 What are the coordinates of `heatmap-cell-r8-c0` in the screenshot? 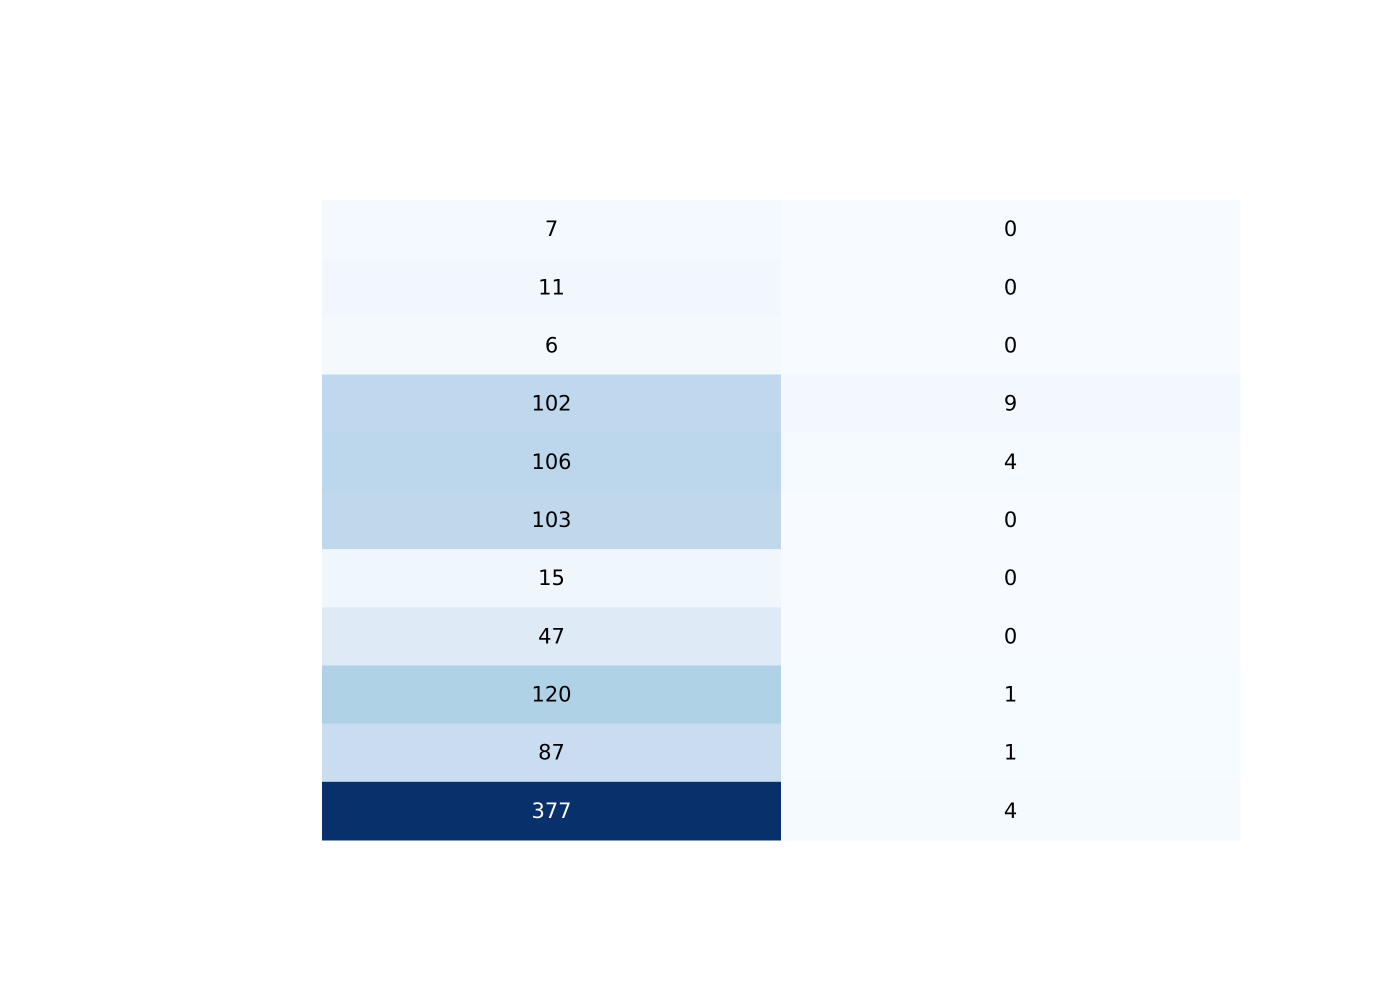 It's located at (552, 695).